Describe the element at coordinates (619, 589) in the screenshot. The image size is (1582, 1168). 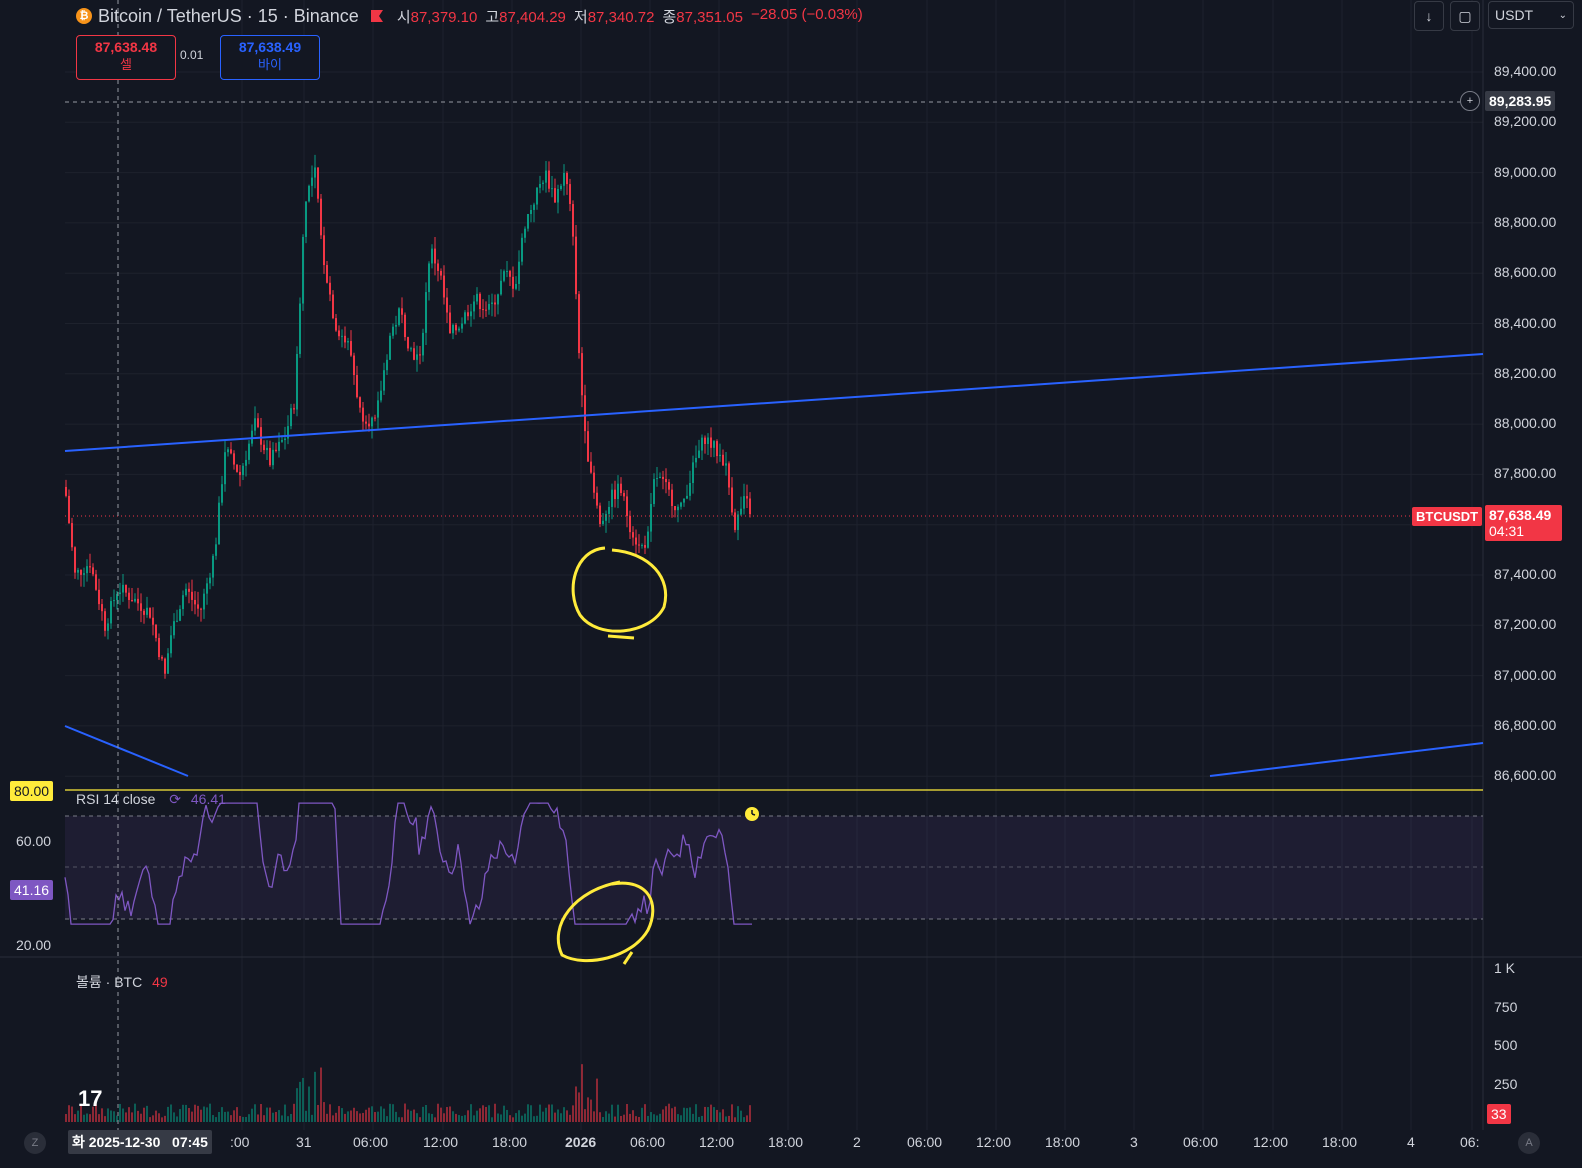
I see `annotation-circle-price` at that location.